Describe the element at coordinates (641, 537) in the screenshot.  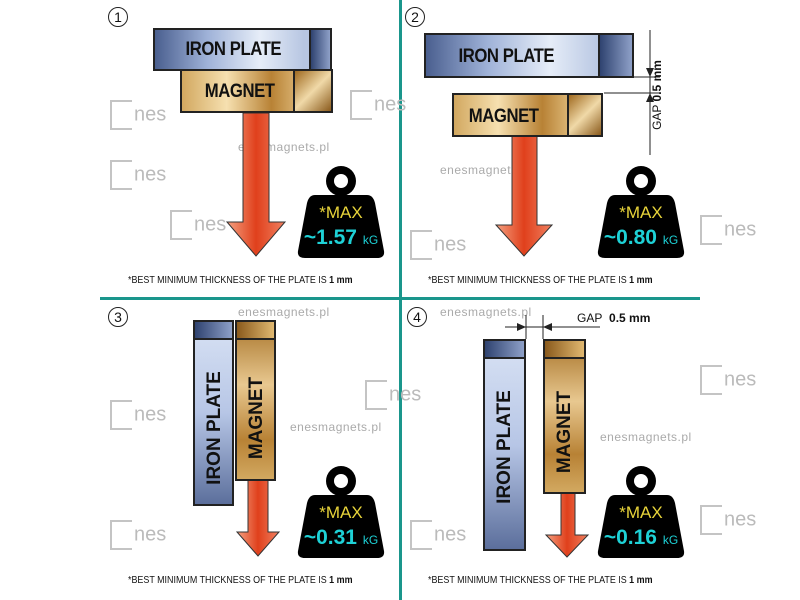
I see `force-value: ~0.16 kG` at that location.